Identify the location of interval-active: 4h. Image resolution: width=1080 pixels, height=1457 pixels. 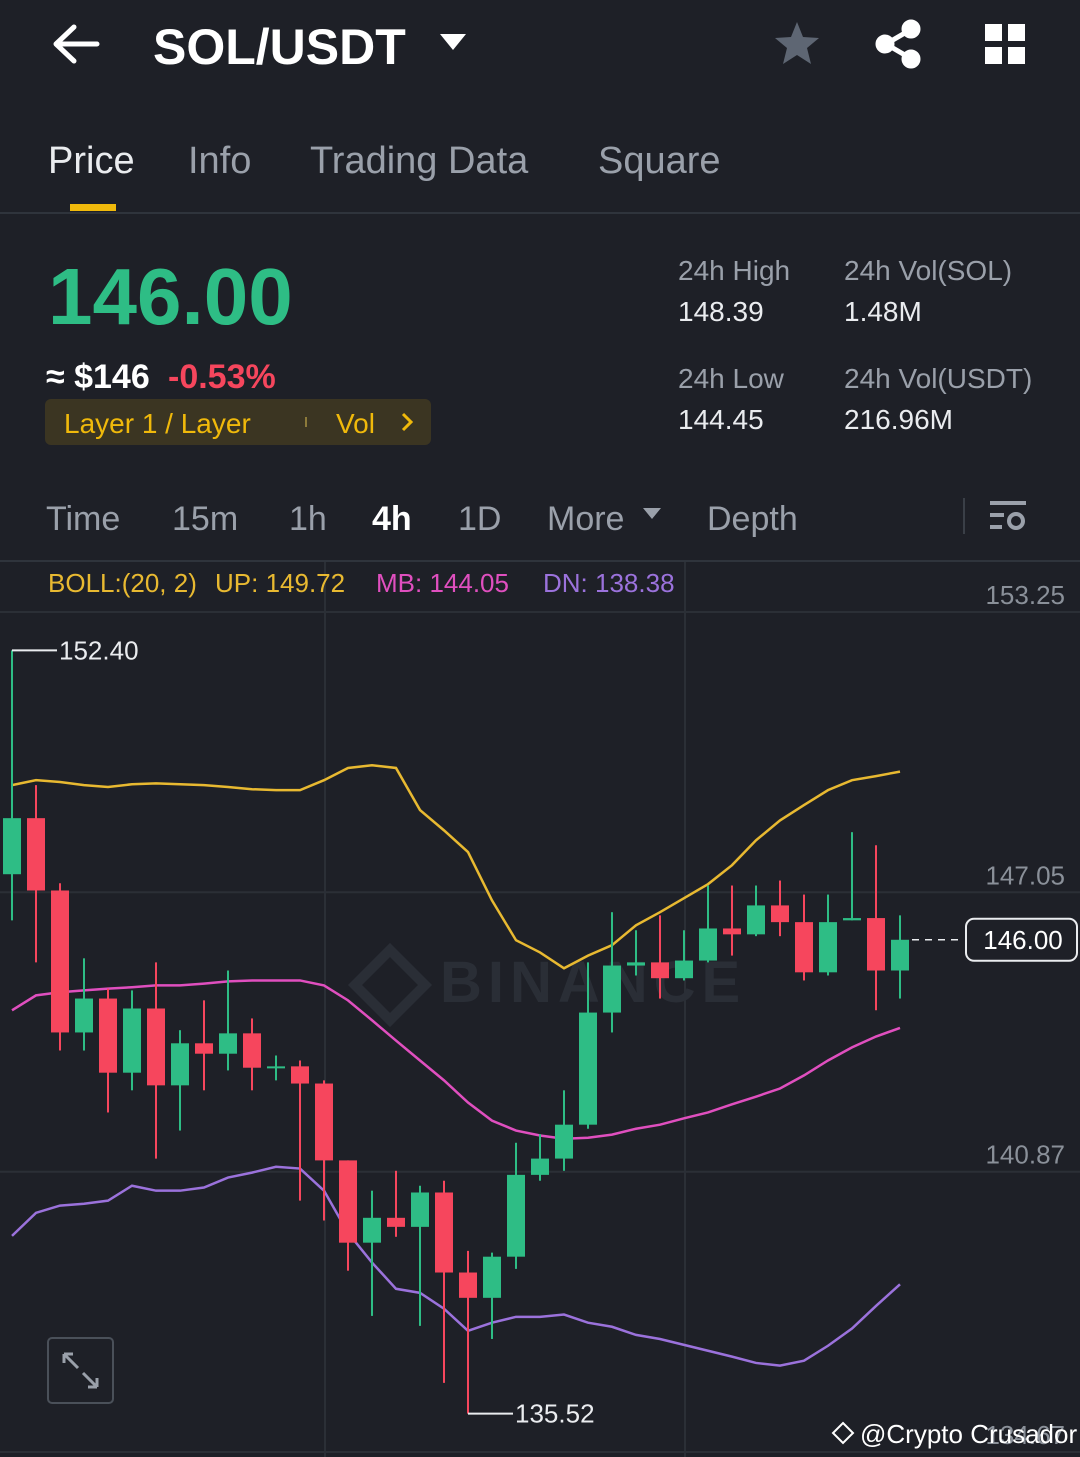
(392, 519).